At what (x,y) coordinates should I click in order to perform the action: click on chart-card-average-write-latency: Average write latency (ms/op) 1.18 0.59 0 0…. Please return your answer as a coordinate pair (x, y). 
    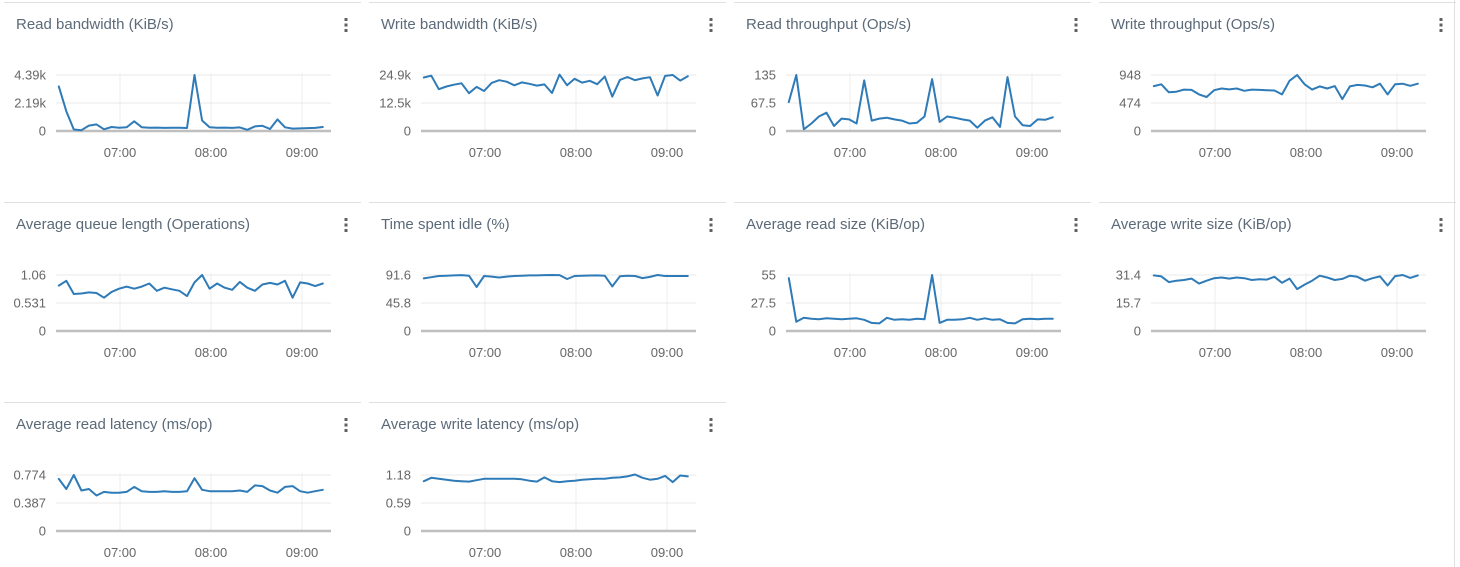
    Looking at the image, I should click on (547, 484).